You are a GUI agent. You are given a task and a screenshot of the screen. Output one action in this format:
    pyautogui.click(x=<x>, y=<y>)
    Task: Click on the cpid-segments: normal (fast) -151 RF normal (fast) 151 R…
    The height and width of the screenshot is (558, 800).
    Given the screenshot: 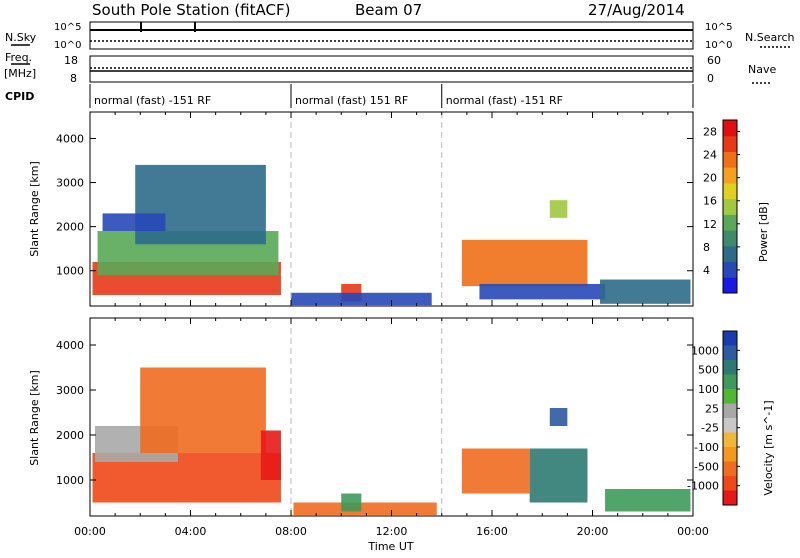 What is the action you would take?
    pyautogui.click(x=328, y=96)
    